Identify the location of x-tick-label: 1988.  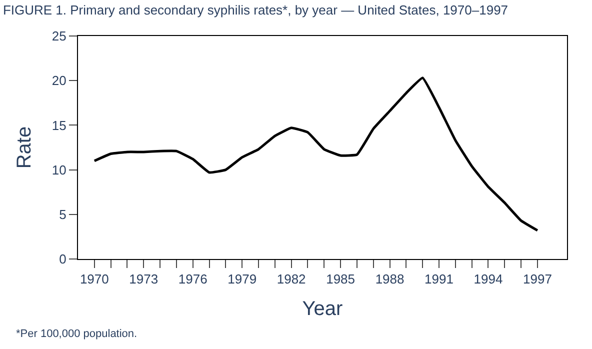
(389, 279).